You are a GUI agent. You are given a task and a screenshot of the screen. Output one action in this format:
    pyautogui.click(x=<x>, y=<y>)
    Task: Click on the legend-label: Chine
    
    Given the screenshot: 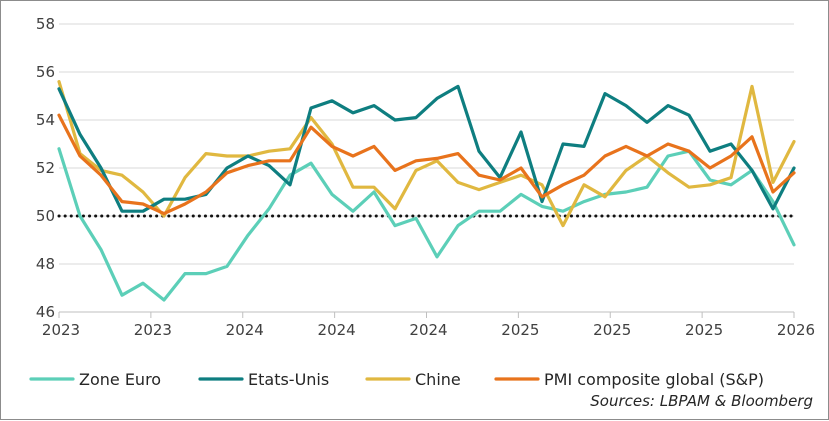 What is the action you would take?
    pyautogui.click(x=438, y=379)
    